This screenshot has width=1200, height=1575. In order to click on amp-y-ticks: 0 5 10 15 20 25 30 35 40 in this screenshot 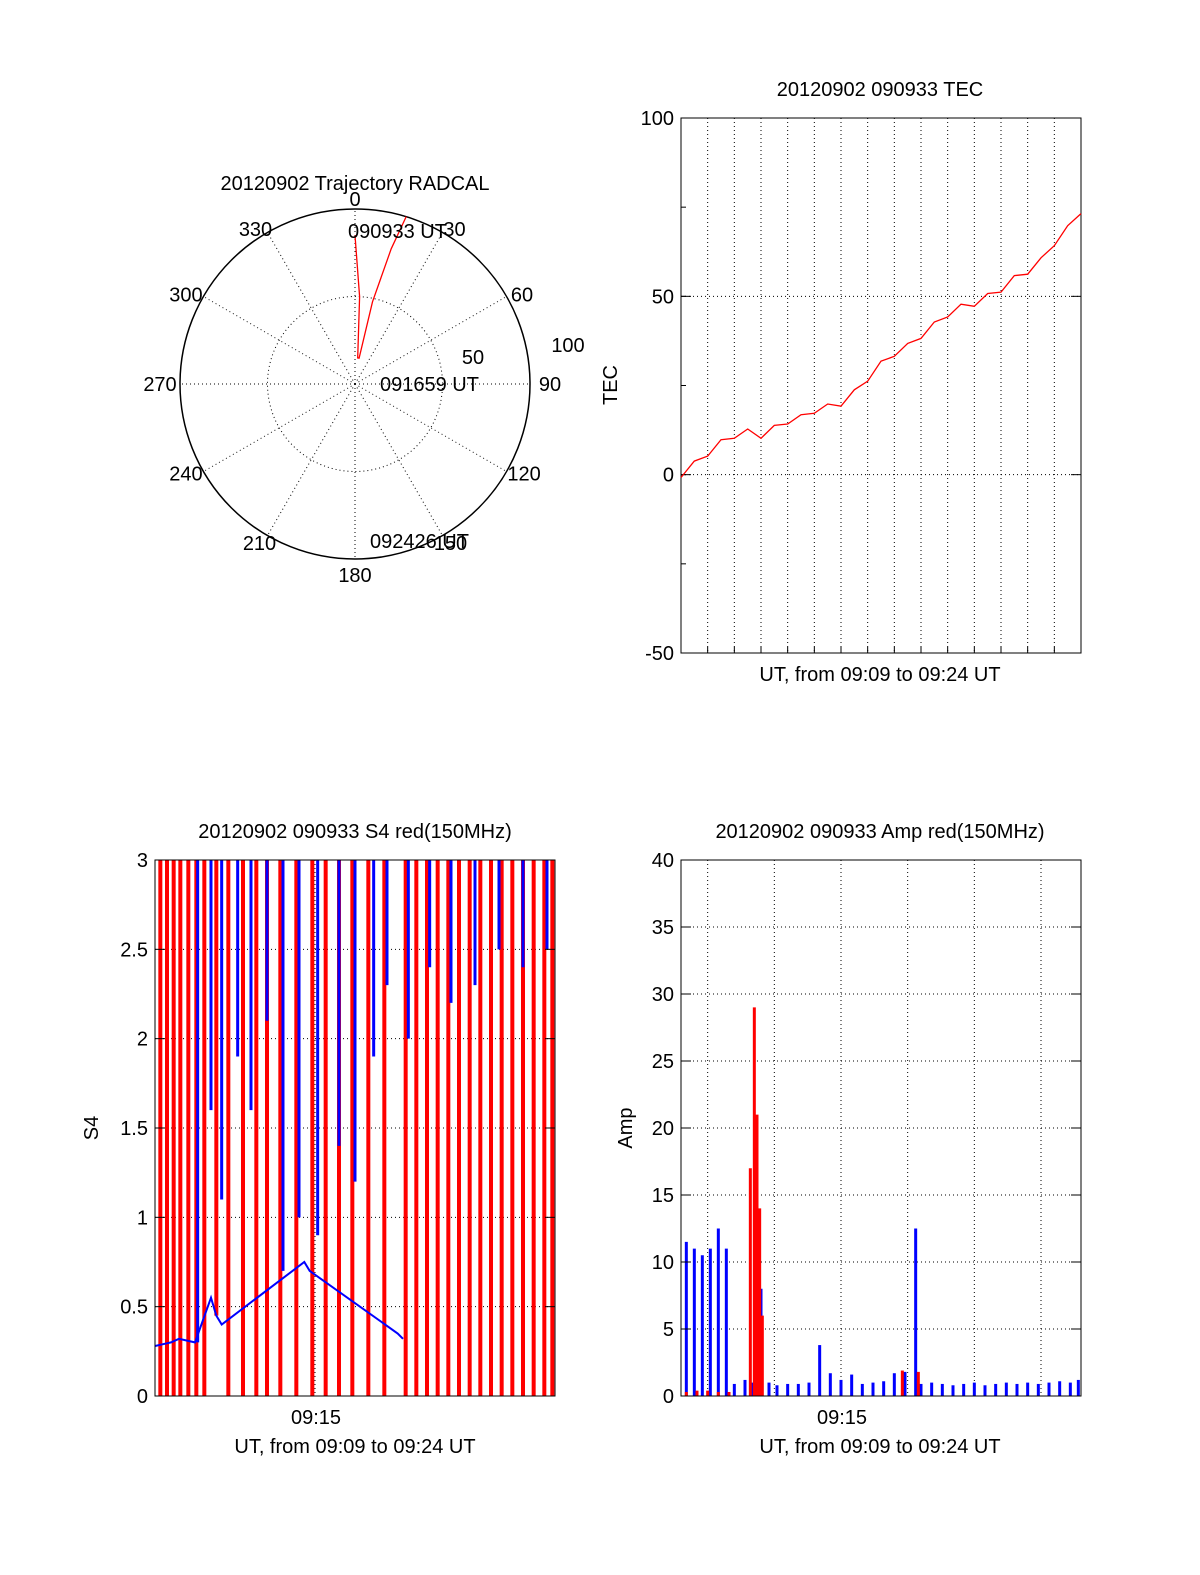, I will do `click(866, 1129)`.